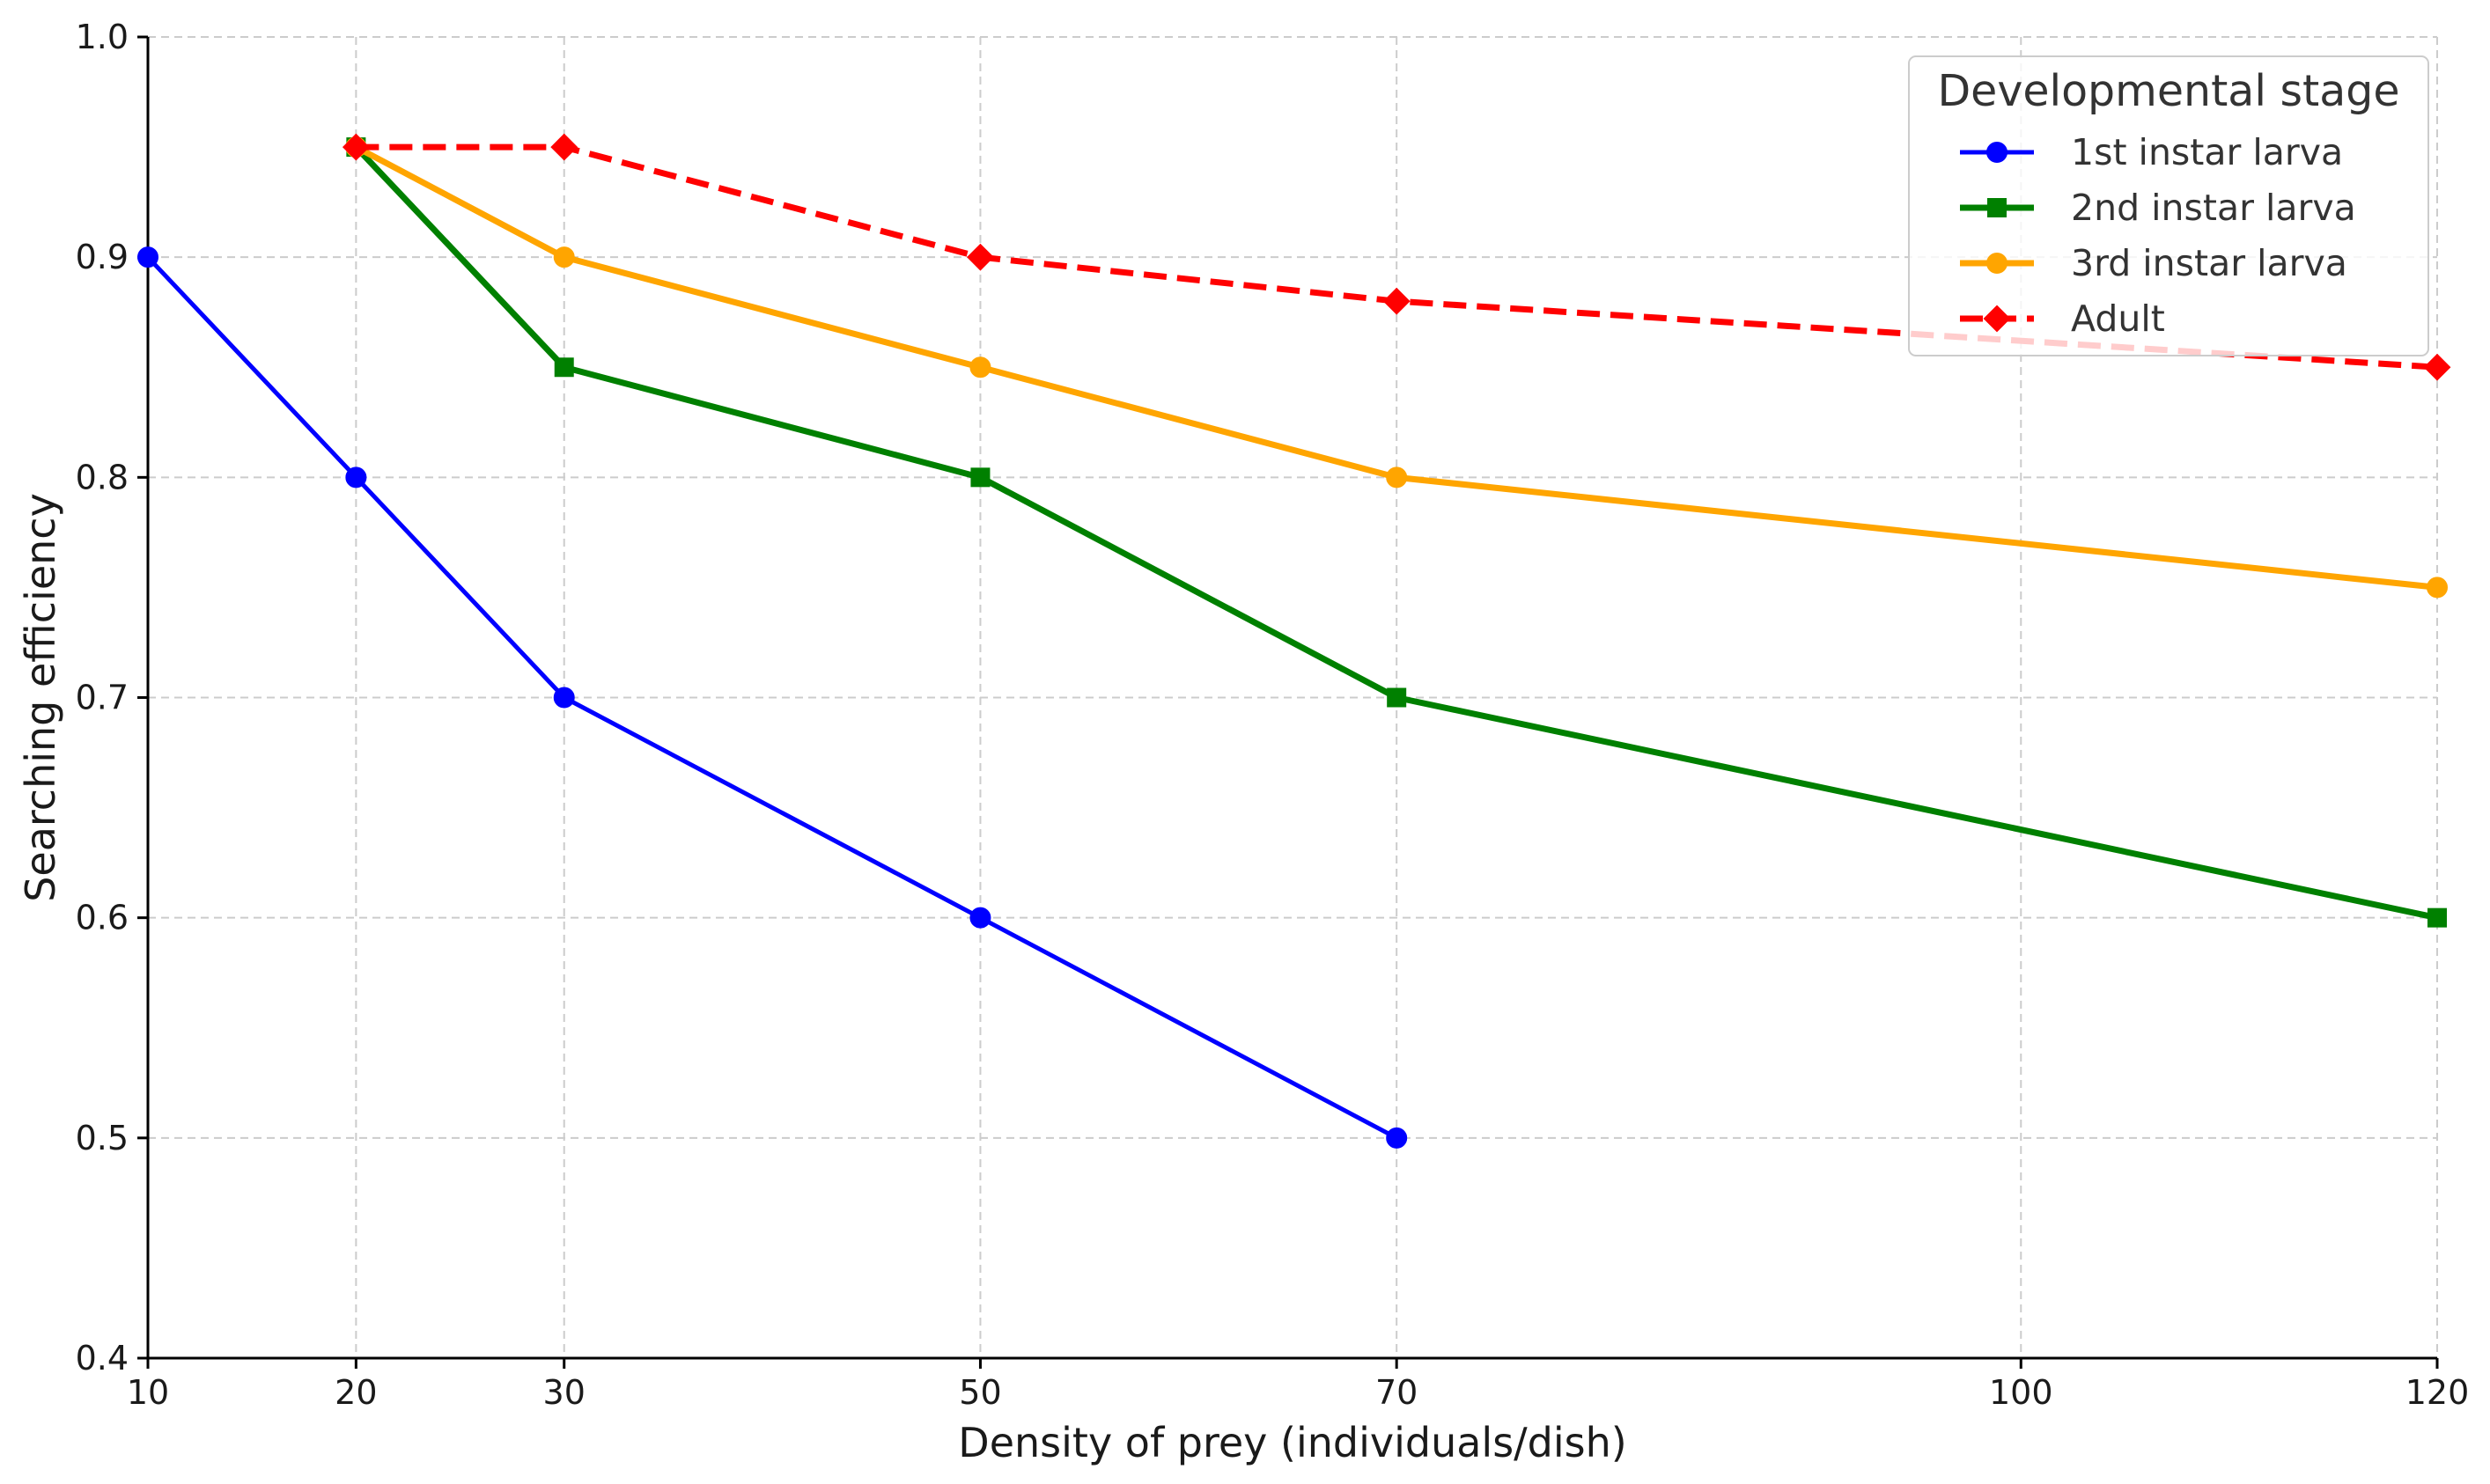  What do you see at coordinates (980, 1392) in the screenshot?
I see `x-tick-label: 50` at bounding box center [980, 1392].